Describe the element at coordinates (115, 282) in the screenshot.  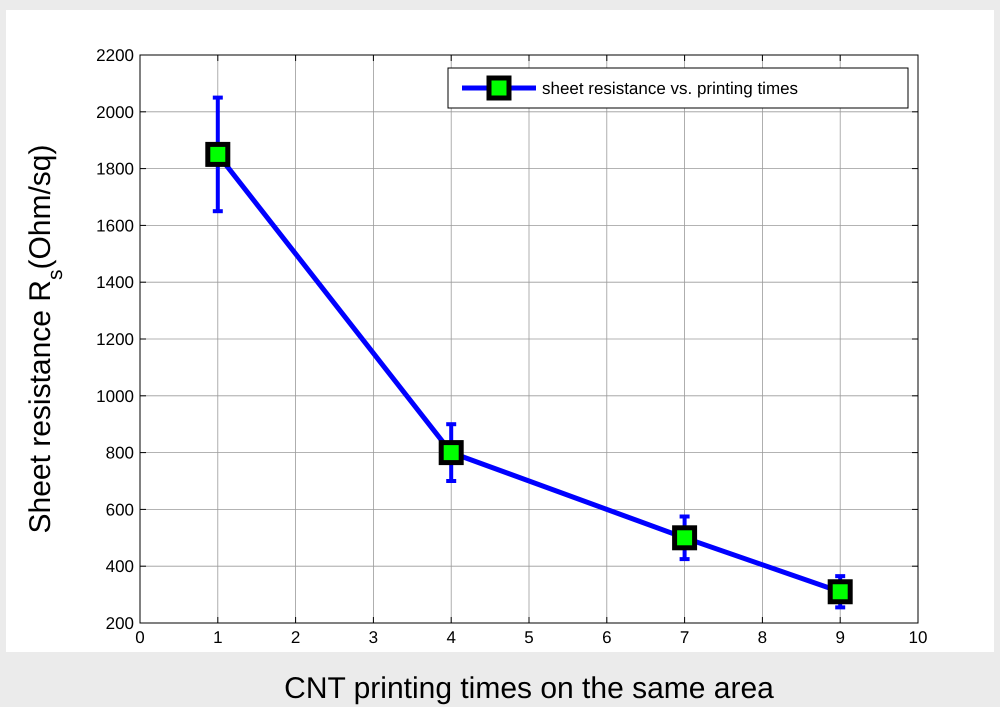
I see `y-tick-label: 1400` at that location.